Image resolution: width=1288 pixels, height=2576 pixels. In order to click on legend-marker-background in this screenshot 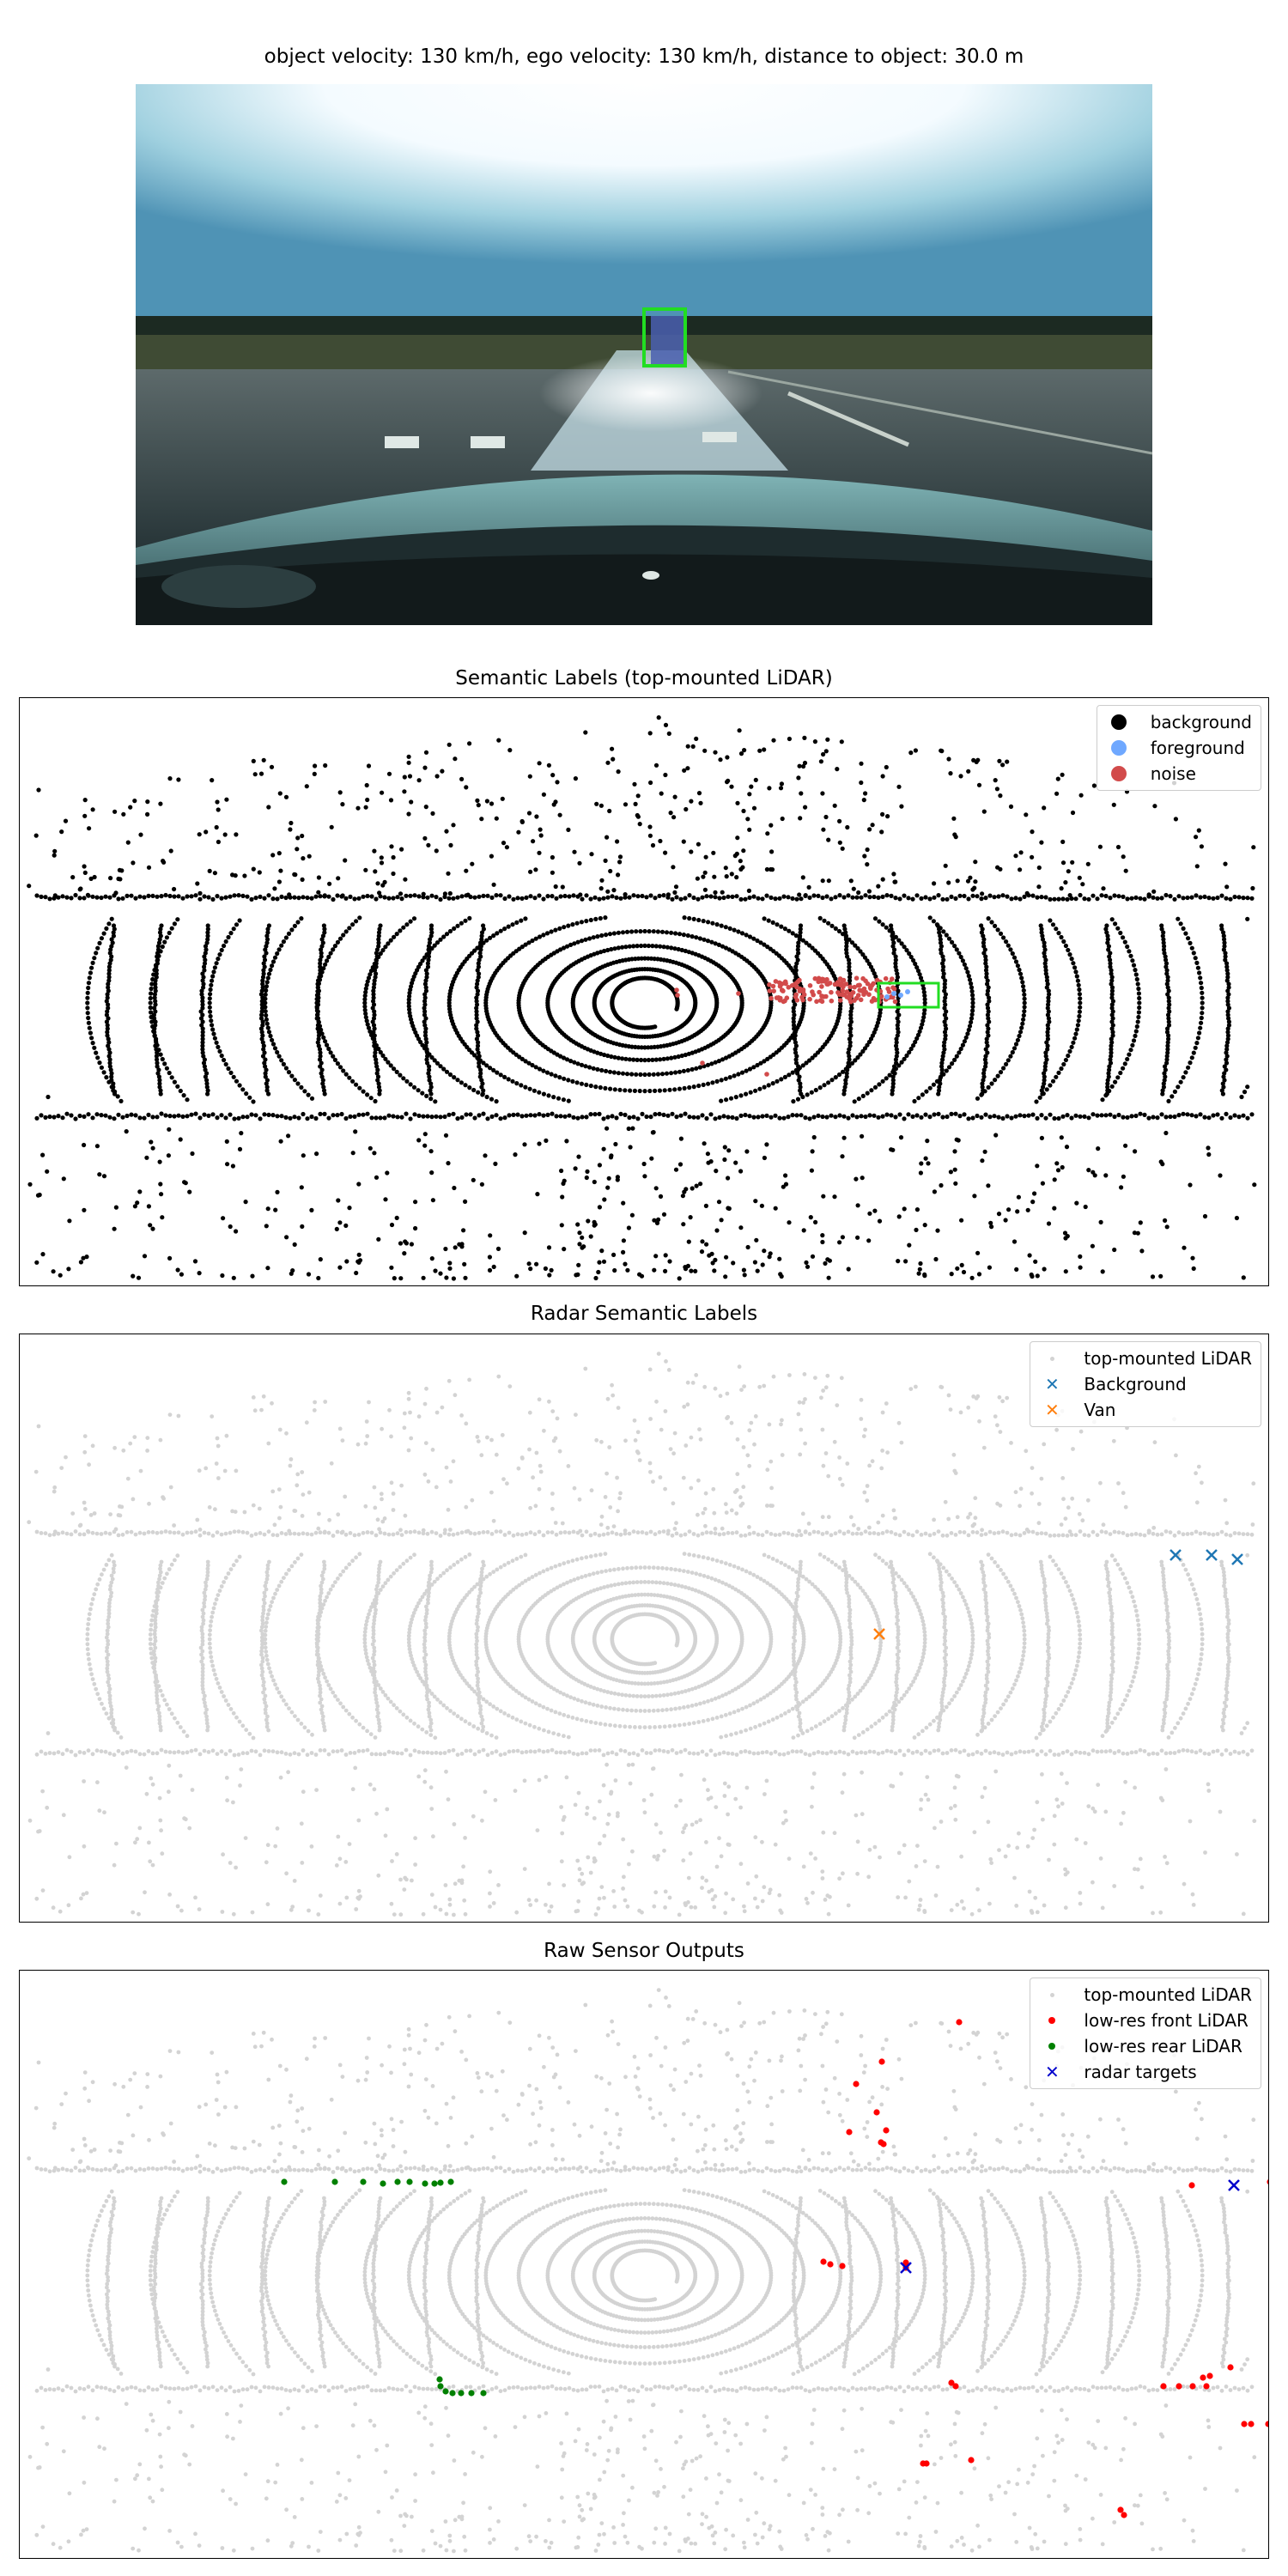, I will do `click(1118, 722)`.